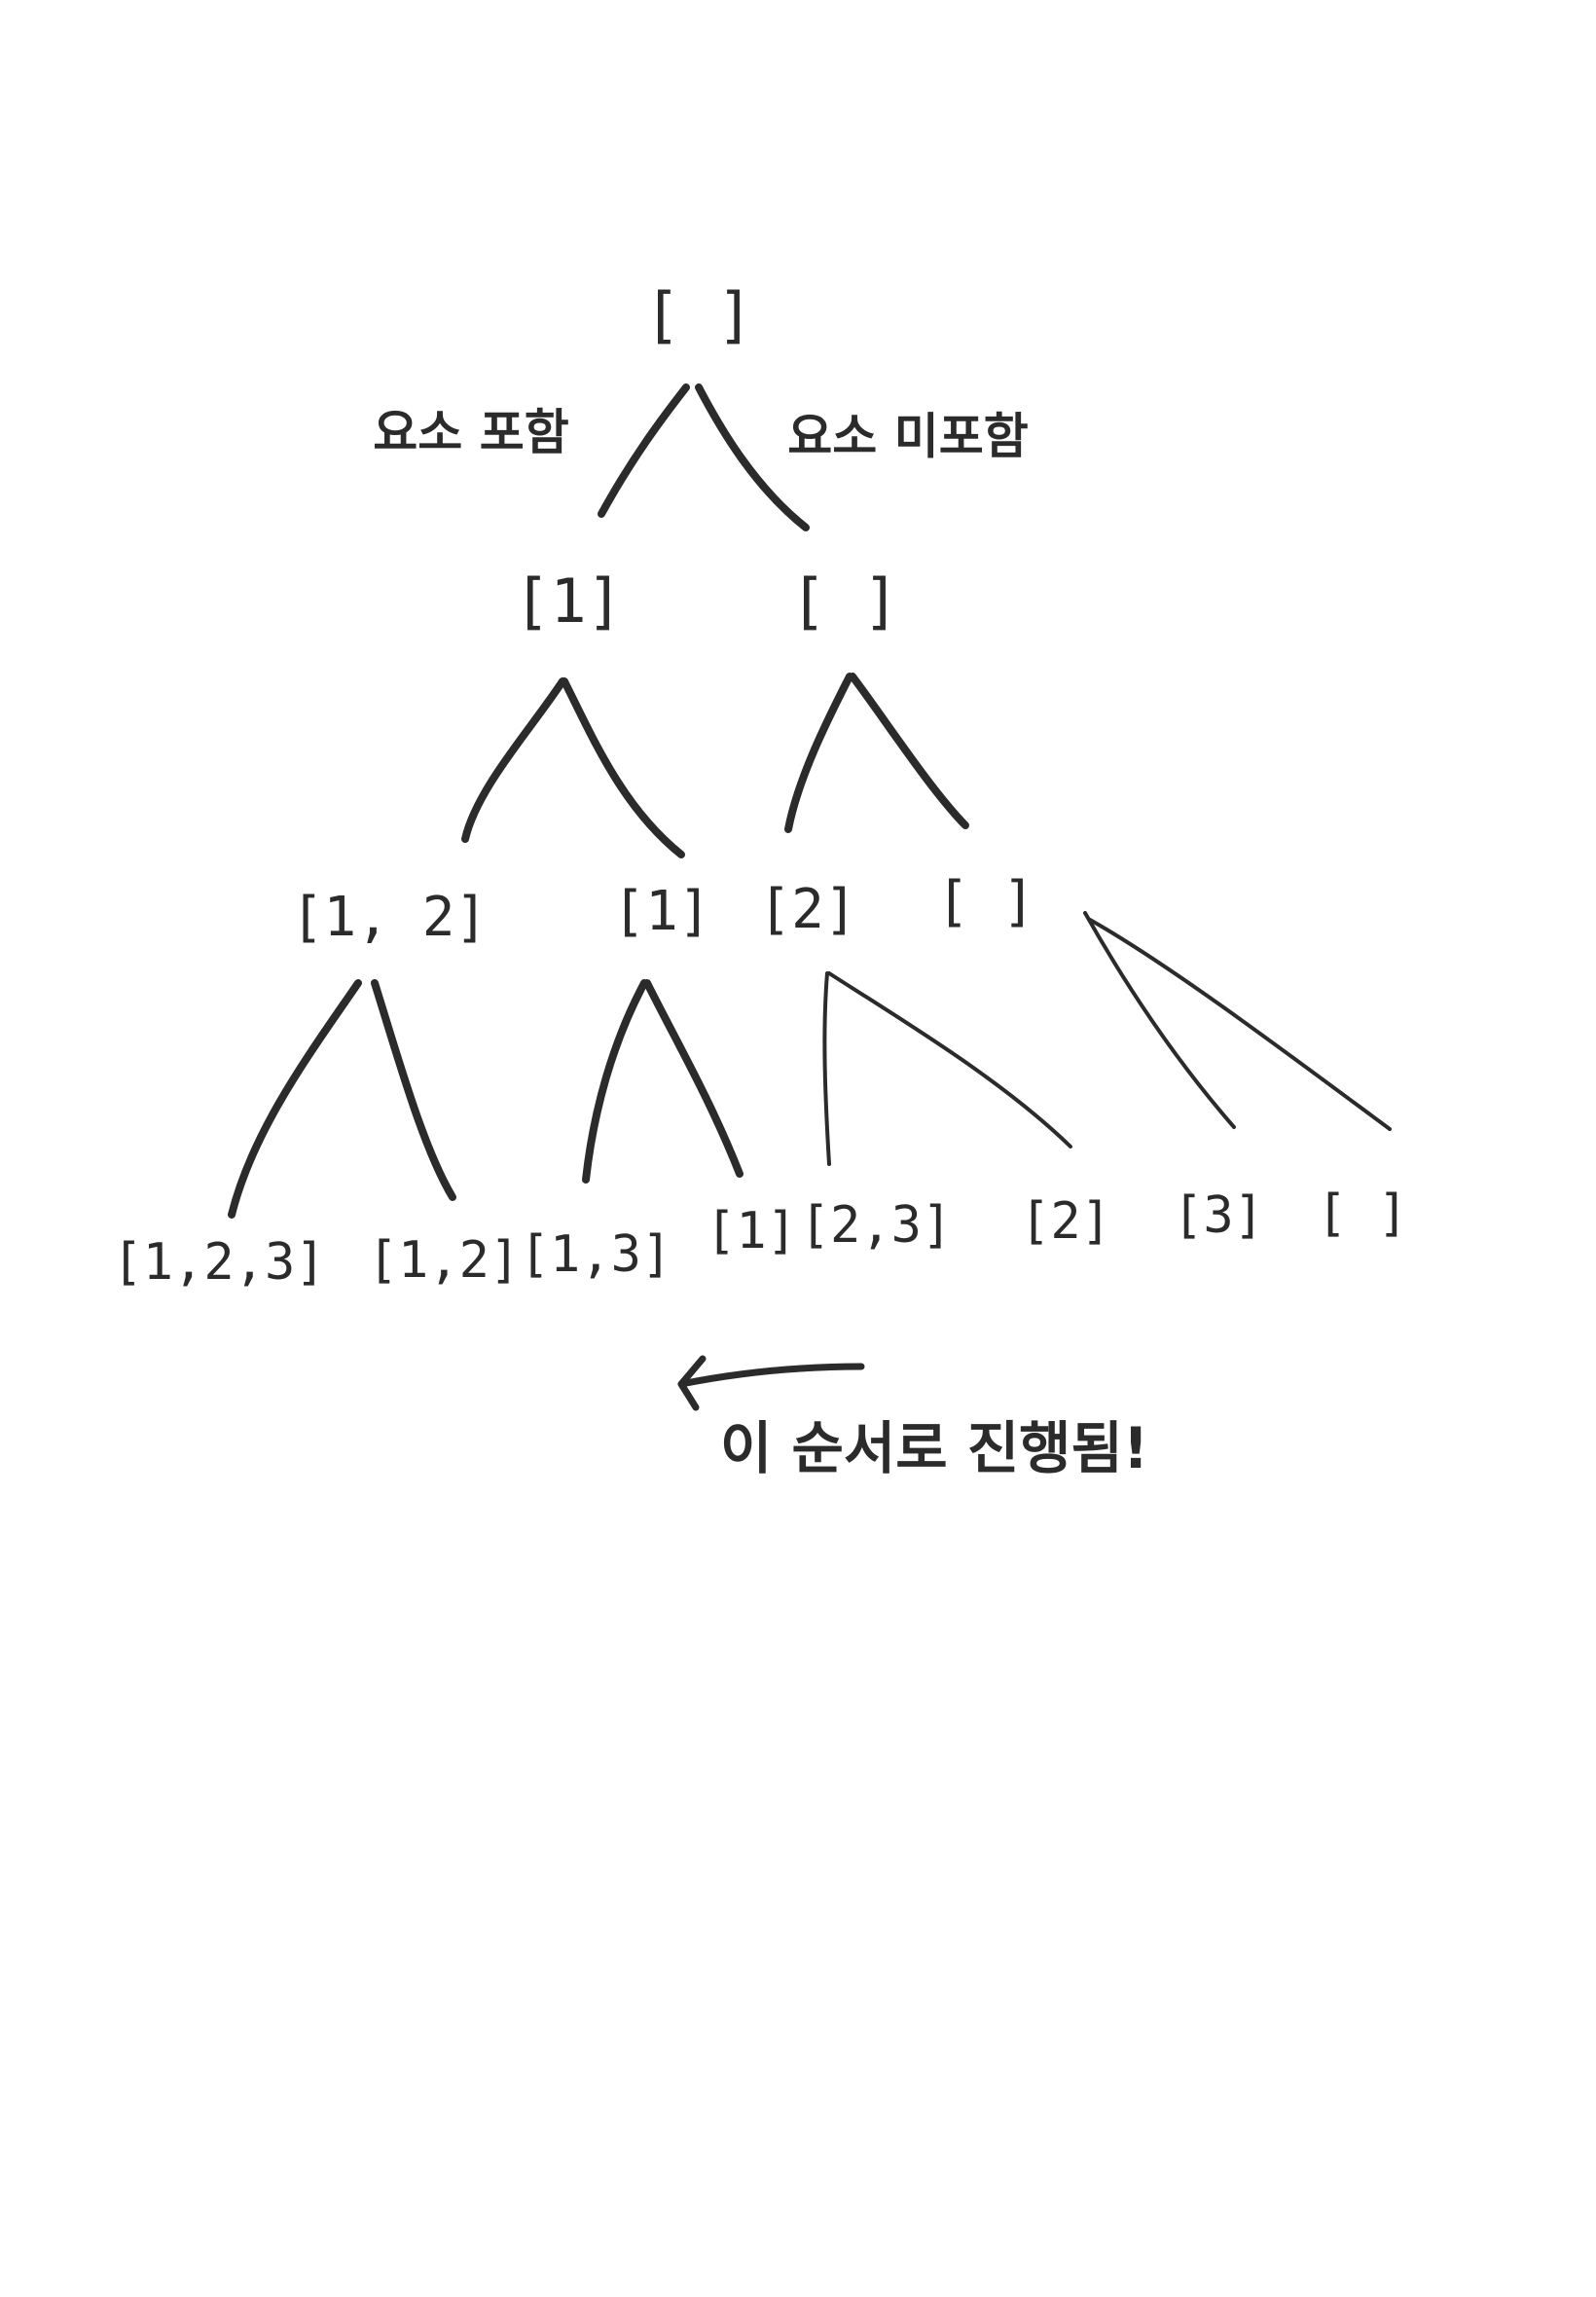 The height and width of the screenshot is (2297, 1596). What do you see at coordinates (876, 1225) in the screenshot?
I see `tree-node-l3-5: [2,3]` at bounding box center [876, 1225].